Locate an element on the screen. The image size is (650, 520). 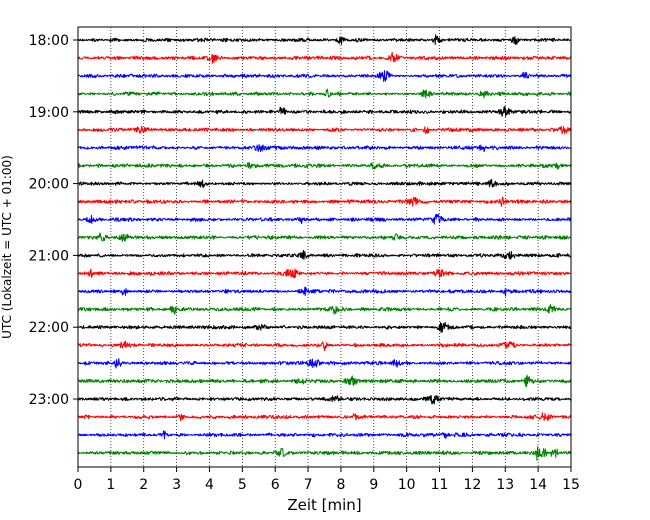
x-tick-label: 15 is located at coordinates (571, 485).